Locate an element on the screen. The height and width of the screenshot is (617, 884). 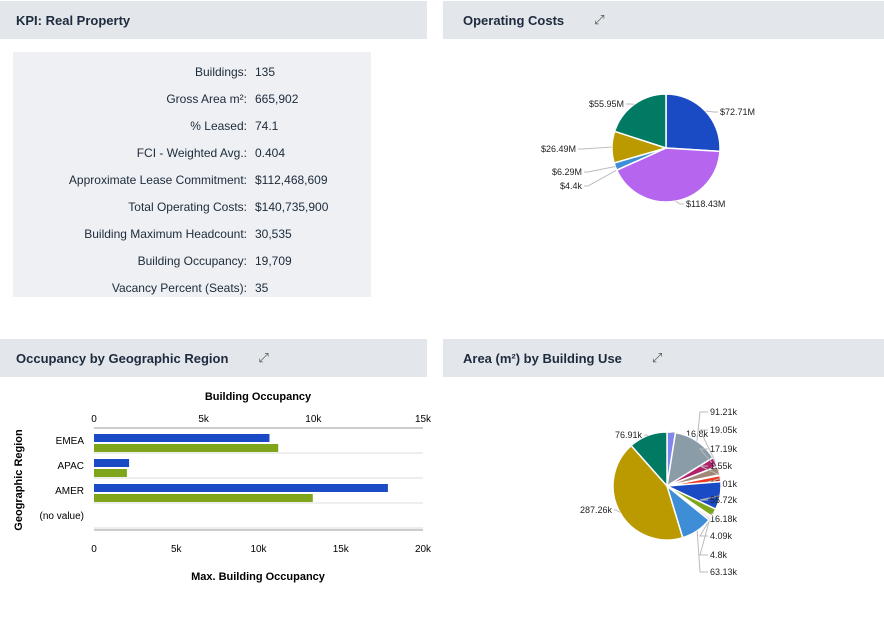
category-label: APAC is located at coordinates (71, 466).